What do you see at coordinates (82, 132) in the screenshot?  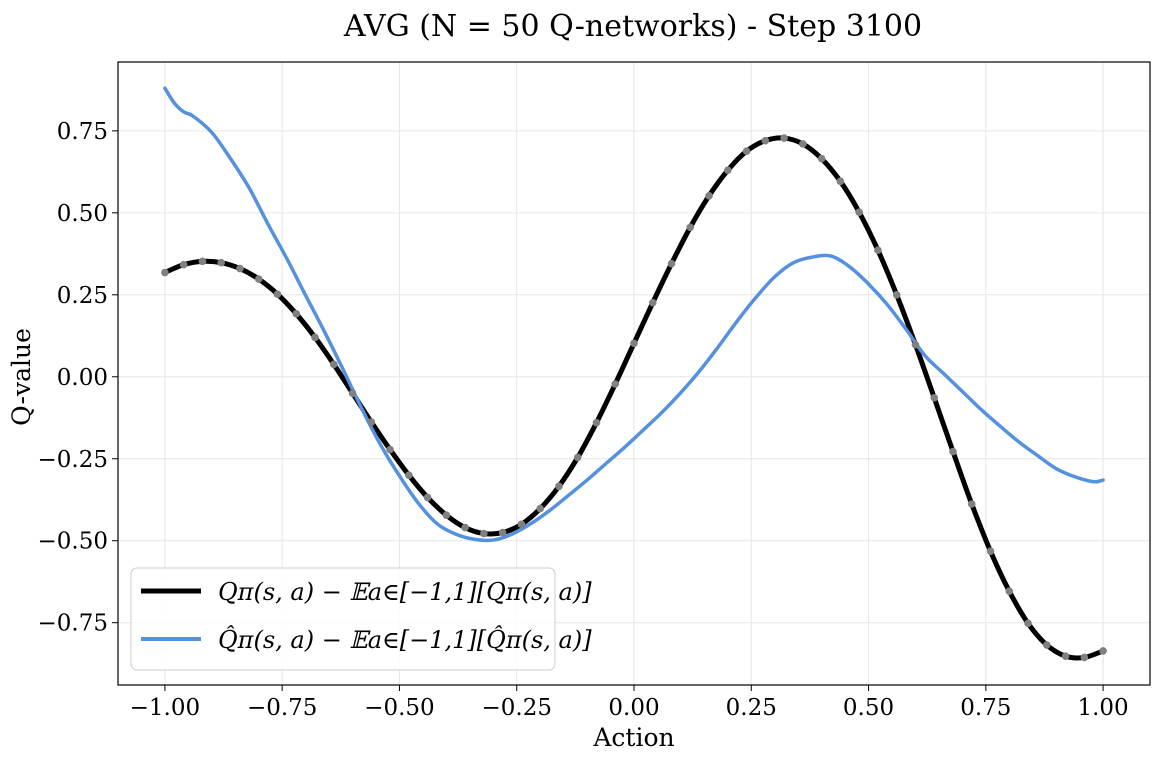 I see `y-tick-label: 0.75` at bounding box center [82, 132].